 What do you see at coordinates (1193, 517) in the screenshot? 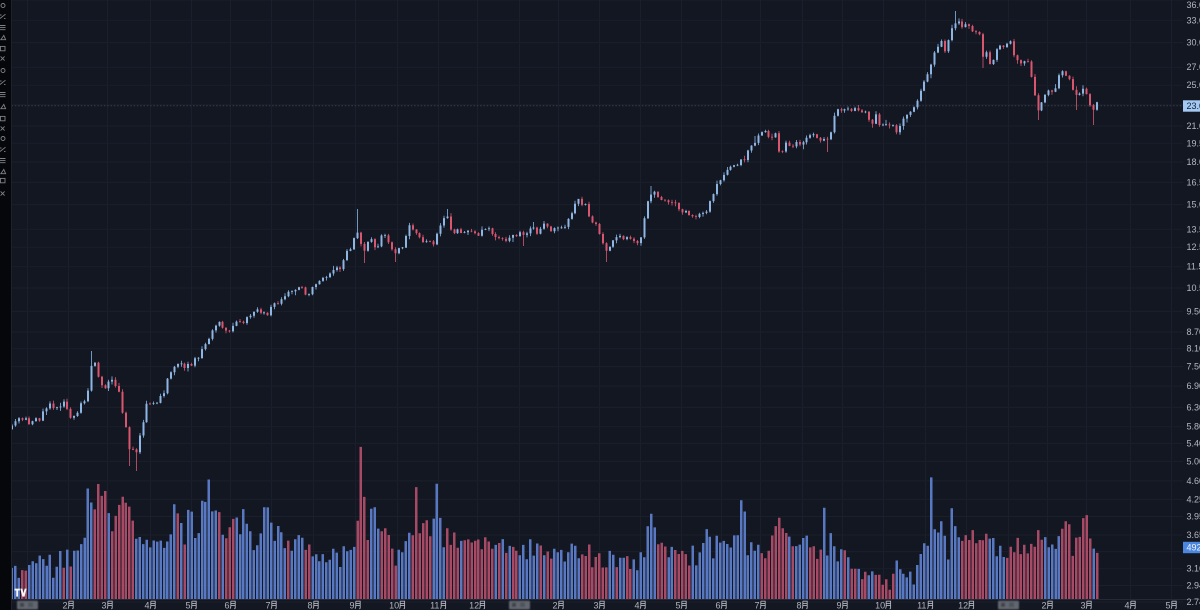
I see `svg-text: 3.95` at bounding box center [1193, 517].